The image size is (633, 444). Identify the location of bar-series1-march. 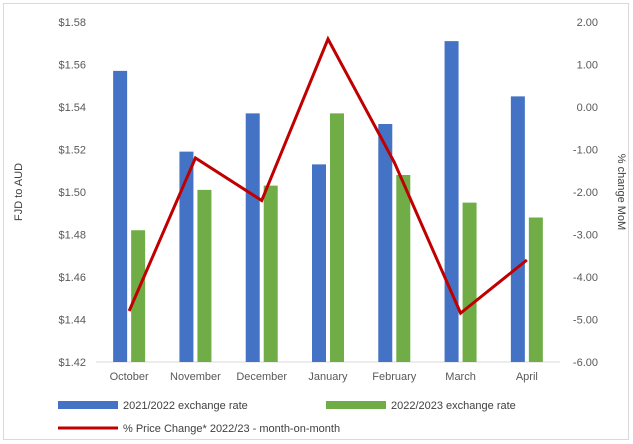
(451, 201).